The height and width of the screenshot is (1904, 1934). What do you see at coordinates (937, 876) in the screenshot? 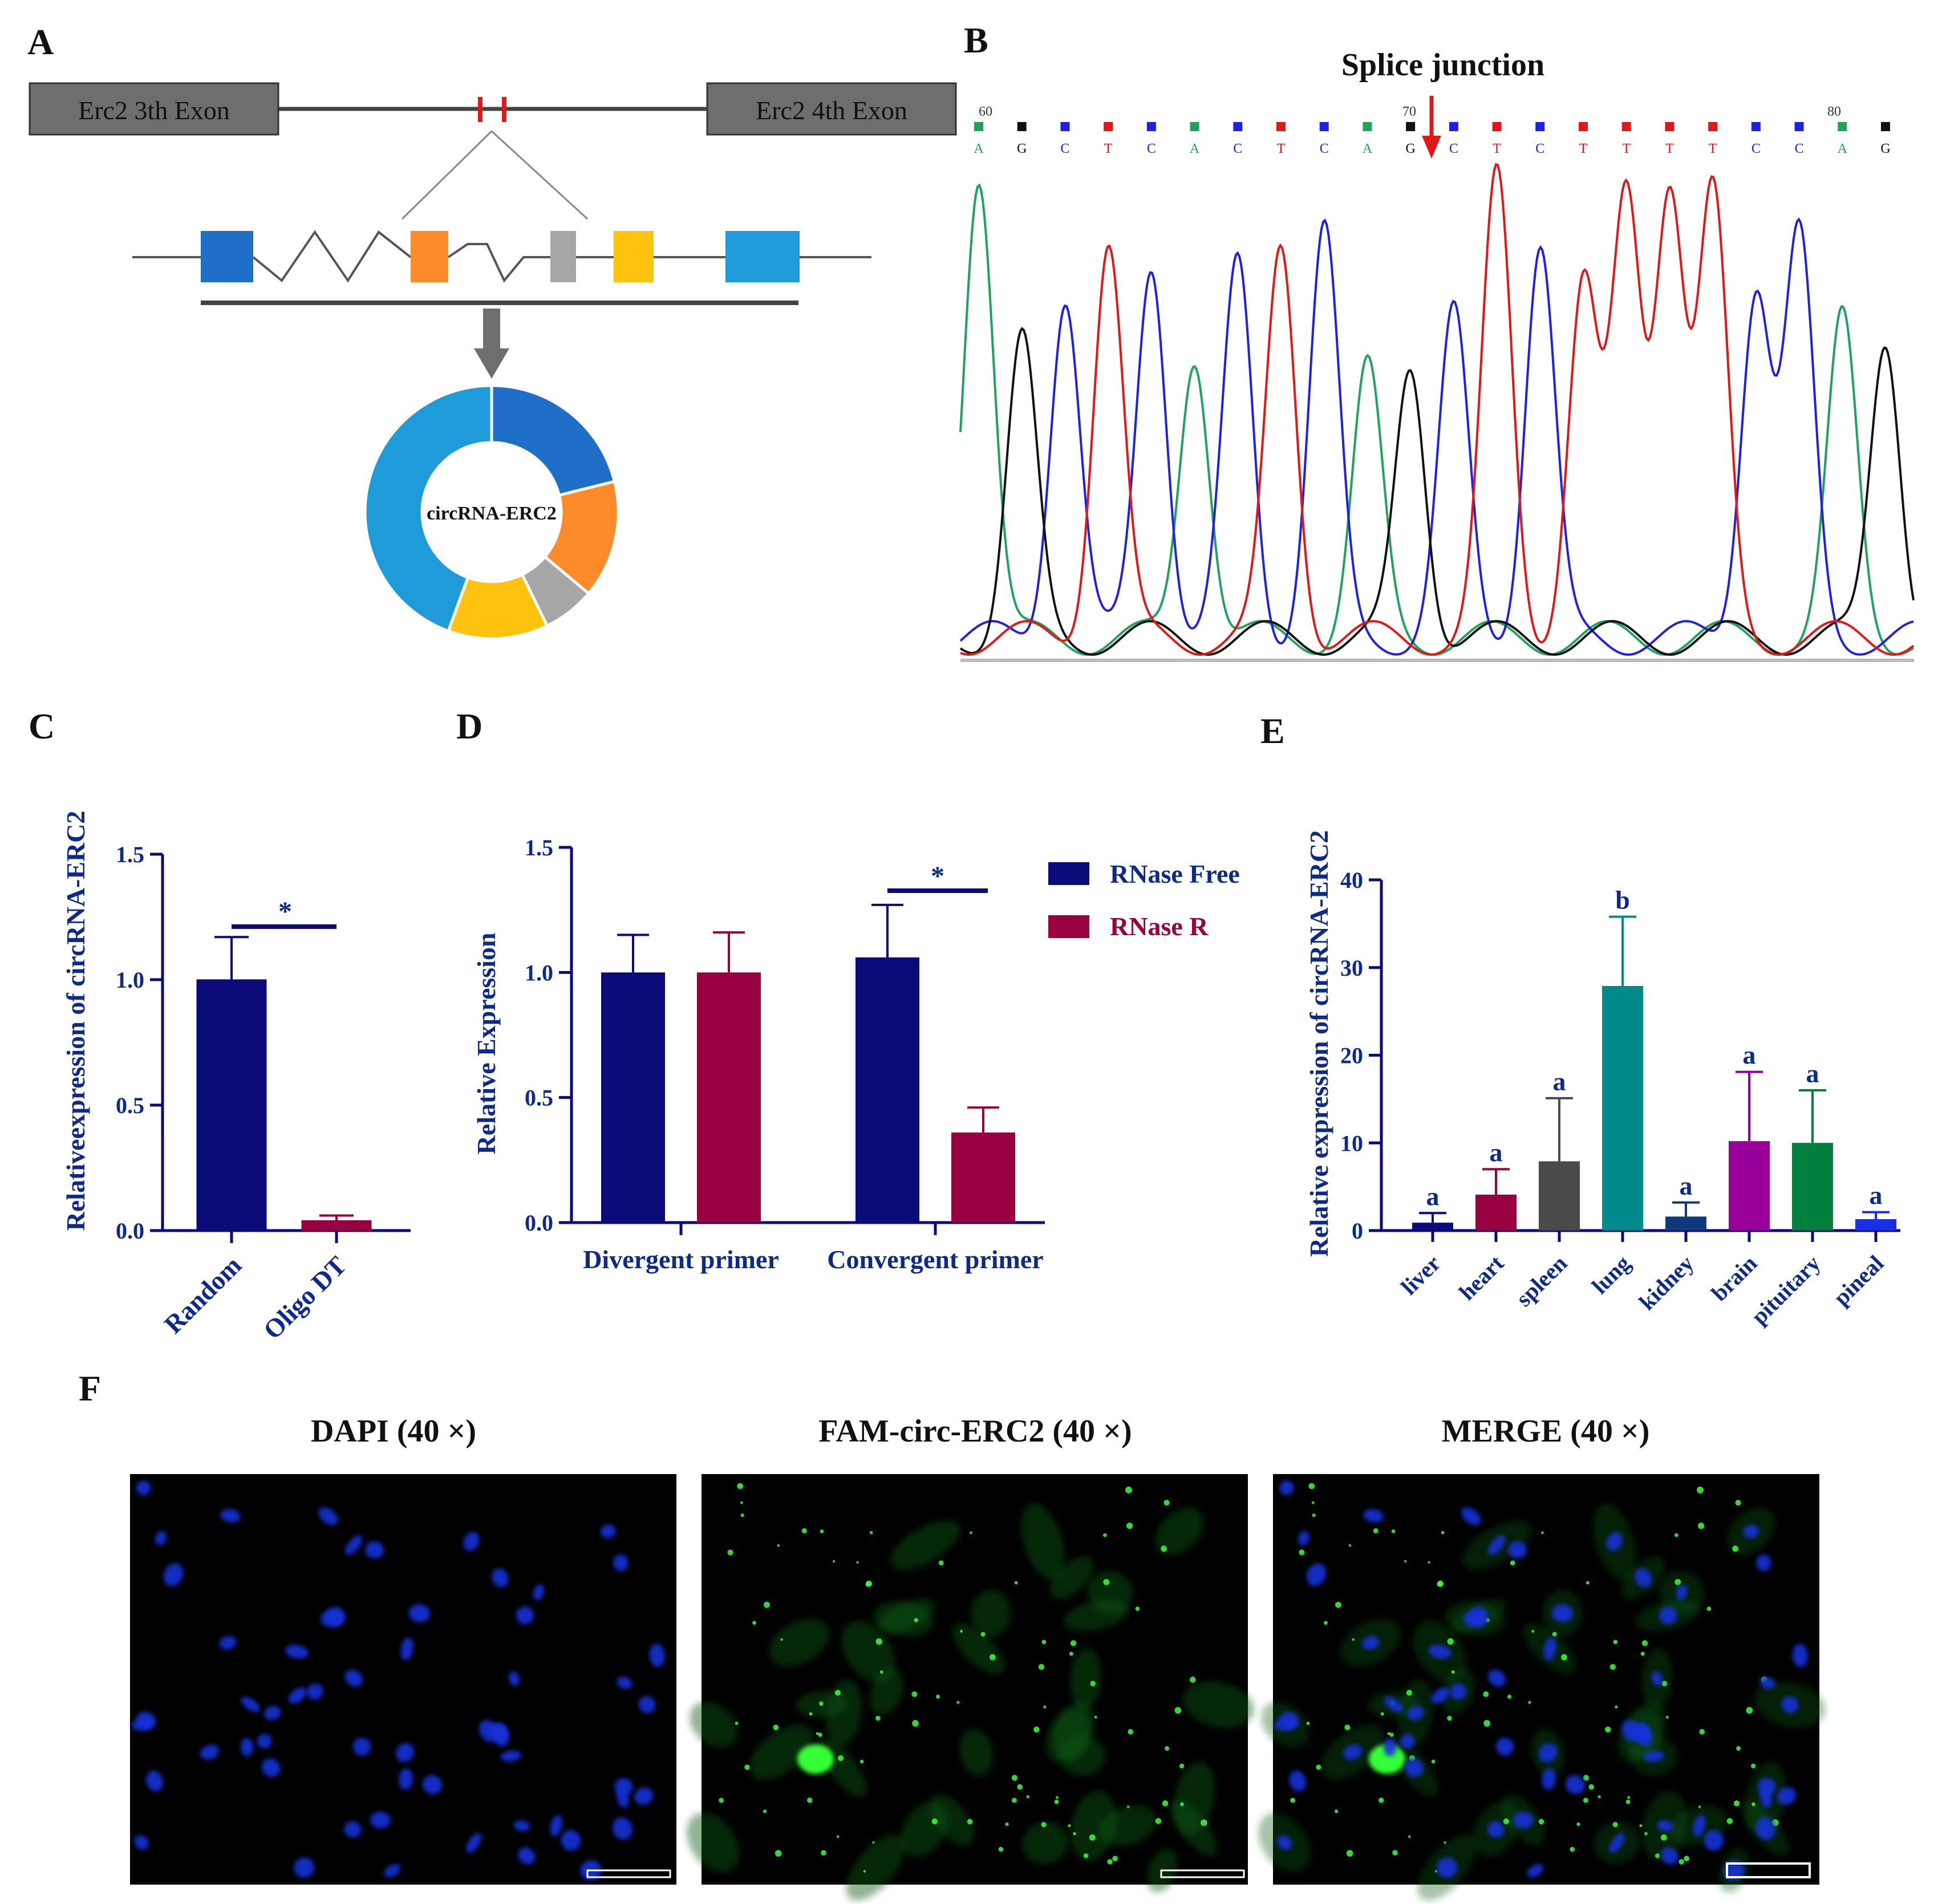
I see `chart-d-significance-star: *` at bounding box center [937, 876].